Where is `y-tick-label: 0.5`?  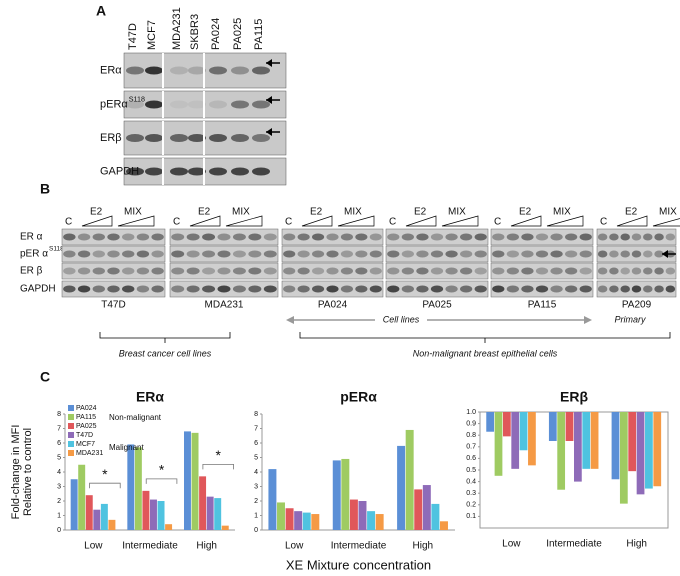
y-tick-label: 0.5 is located at coordinates (471, 470).